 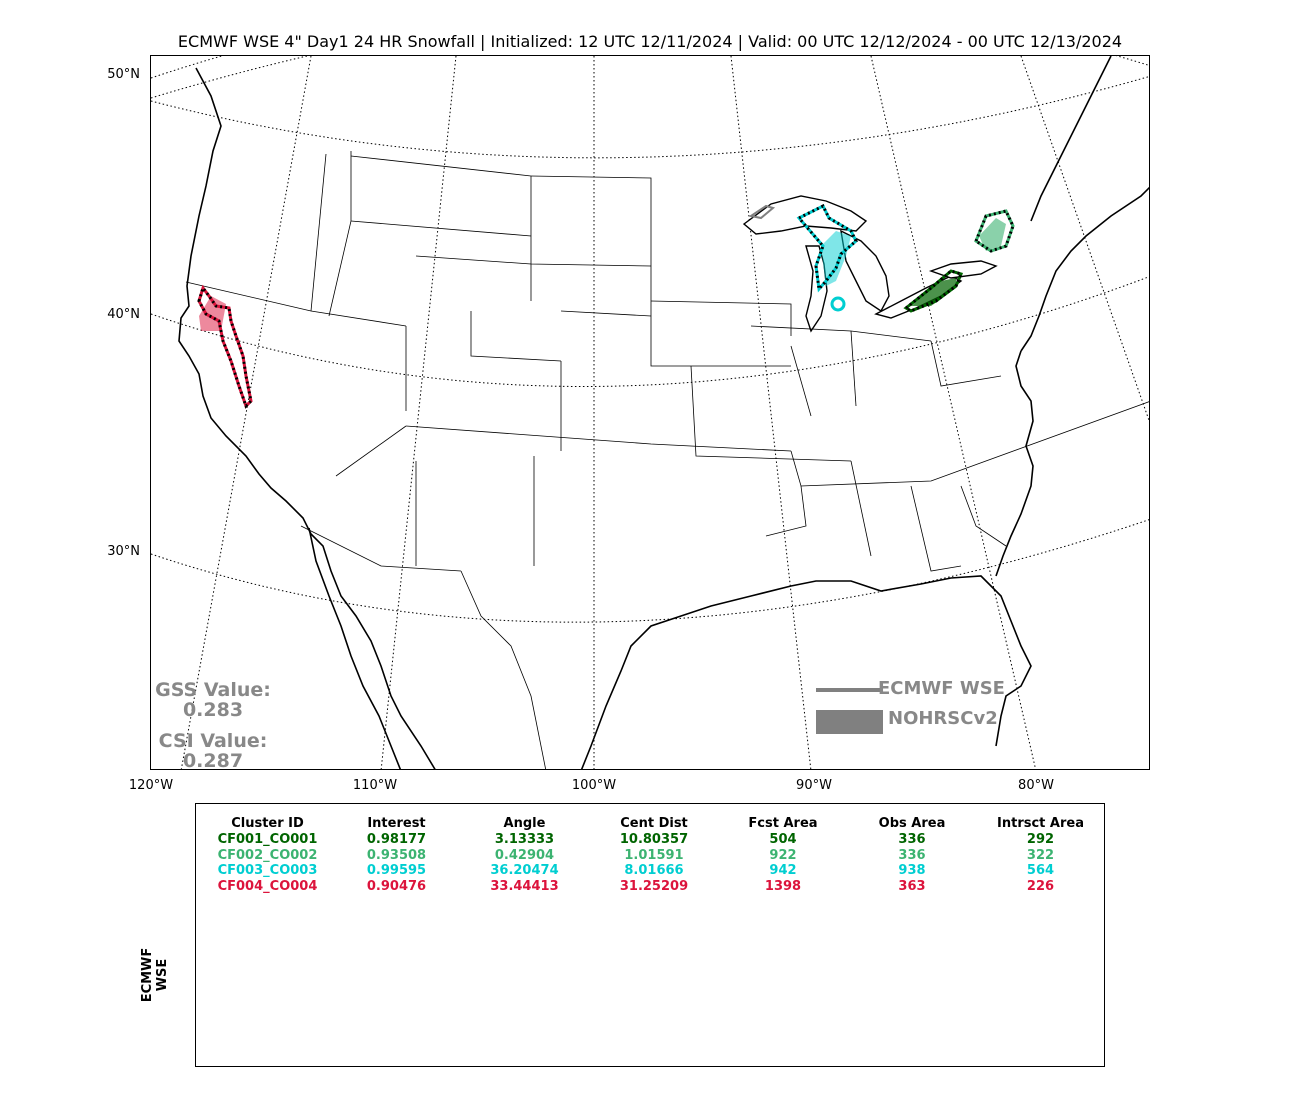 What do you see at coordinates (783, 871) in the screenshot?
I see `table-cell: 942` at bounding box center [783, 871].